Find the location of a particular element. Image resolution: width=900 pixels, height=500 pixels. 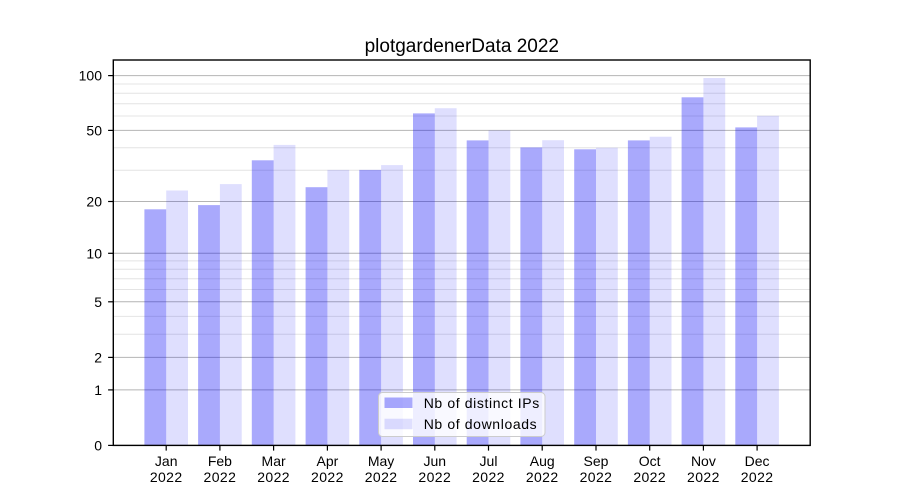

svg-text: Mar is located at coordinates (274, 461).